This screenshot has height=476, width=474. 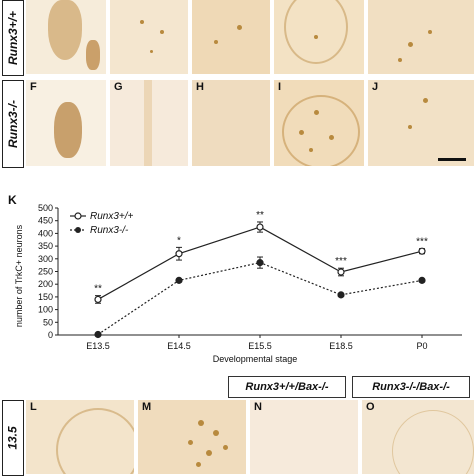 What do you see at coordinates (45, 284) in the screenshot?
I see `y-tick-label: 200` at bounding box center [45, 284].